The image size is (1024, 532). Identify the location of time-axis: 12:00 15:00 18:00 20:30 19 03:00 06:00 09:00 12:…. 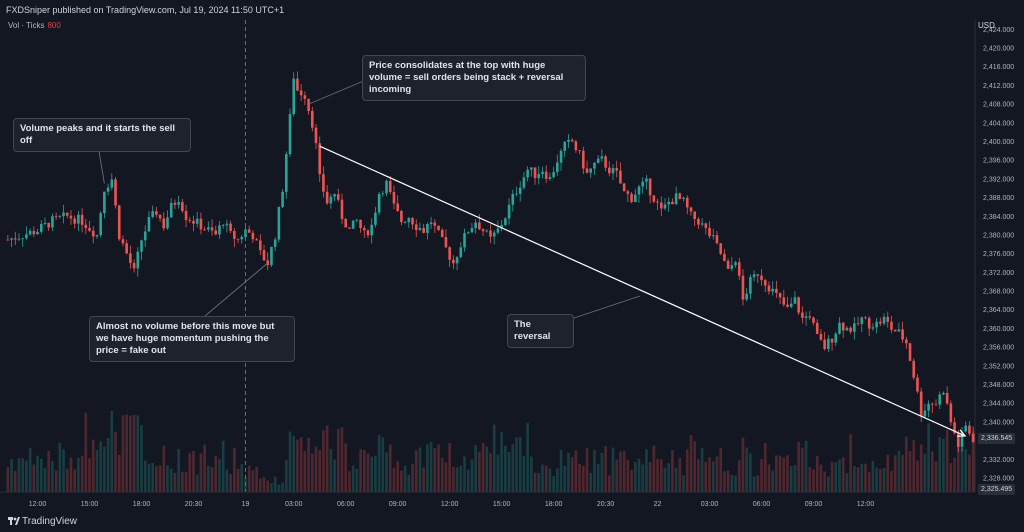
(512, 502).